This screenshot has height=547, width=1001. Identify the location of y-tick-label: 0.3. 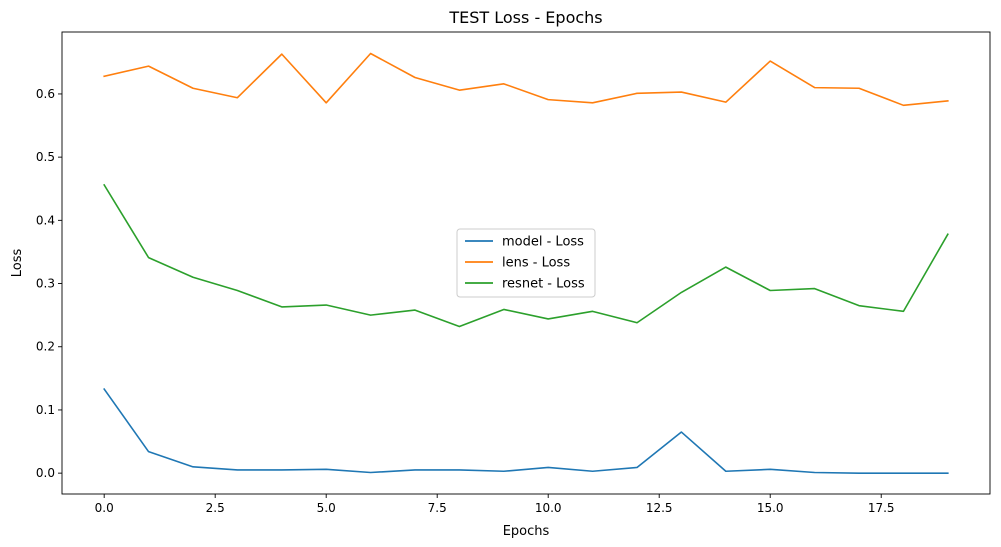
(45, 284).